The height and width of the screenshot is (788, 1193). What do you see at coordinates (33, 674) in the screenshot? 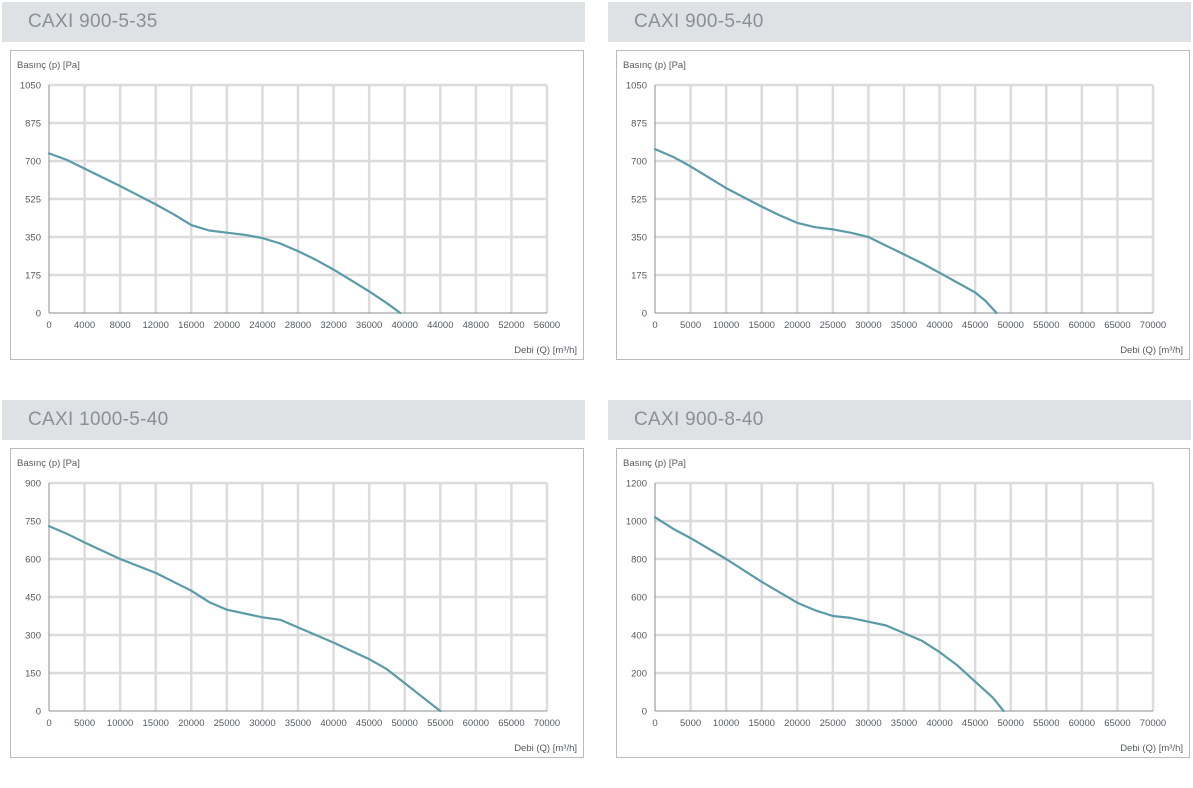
I see `y-tick-label: 150` at bounding box center [33, 674].